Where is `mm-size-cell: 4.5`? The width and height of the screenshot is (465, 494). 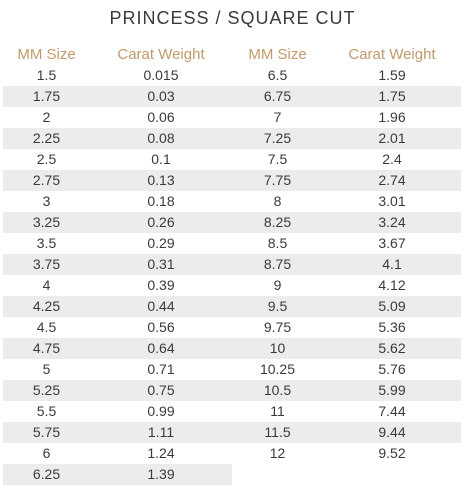 mm-size-cell: 4.5 is located at coordinates (46, 327).